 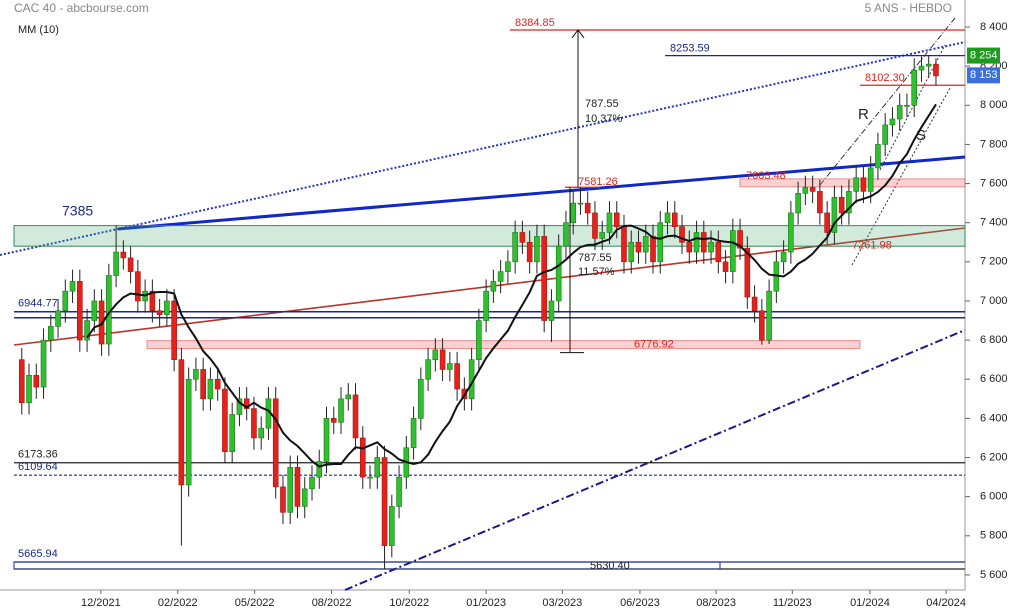 What do you see at coordinates (409, 603) in the screenshot?
I see `x-tick-label: 10/2022` at bounding box center [409, 603].